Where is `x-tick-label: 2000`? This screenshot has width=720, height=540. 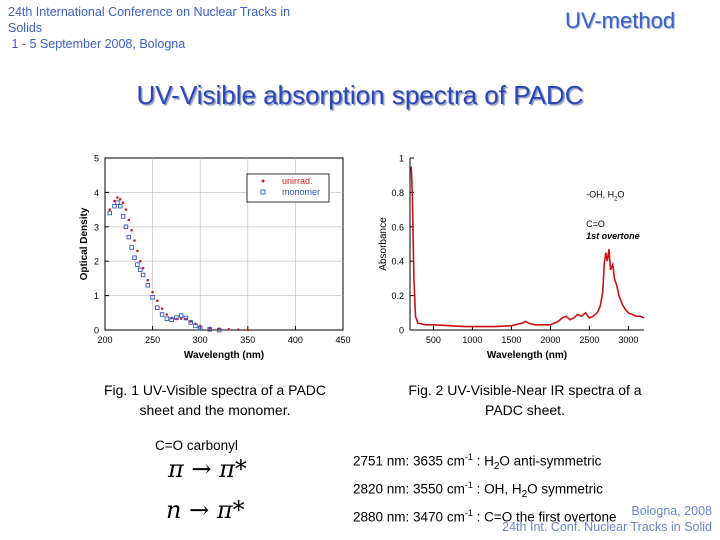 x-tick-label: 2000 is located at coordinates (550, 340).